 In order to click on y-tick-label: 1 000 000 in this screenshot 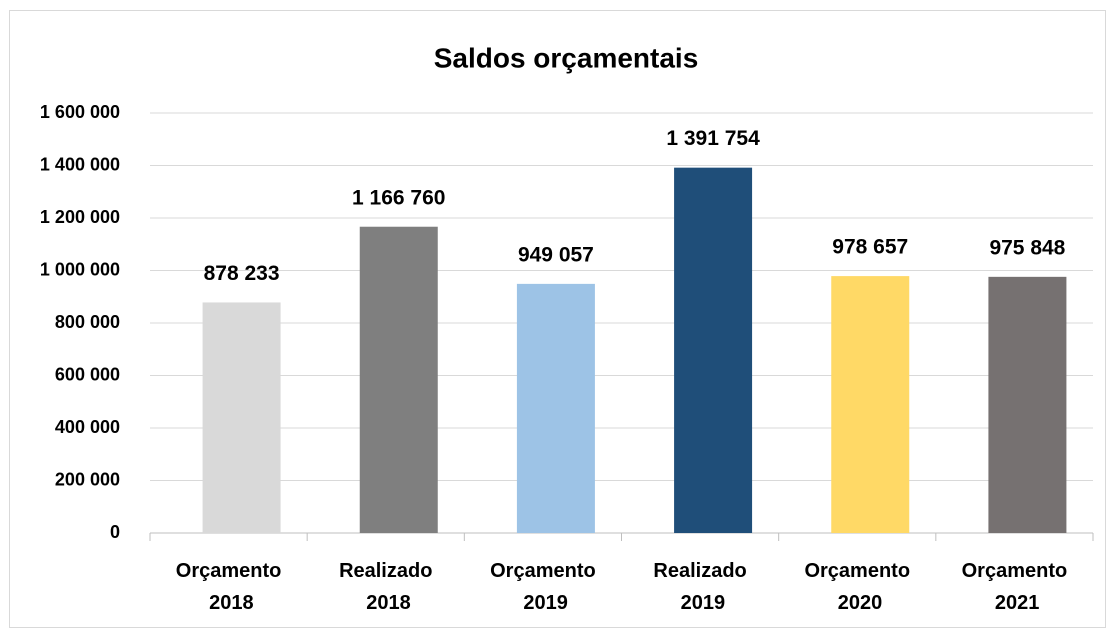, I will do `click(80, 269)`.